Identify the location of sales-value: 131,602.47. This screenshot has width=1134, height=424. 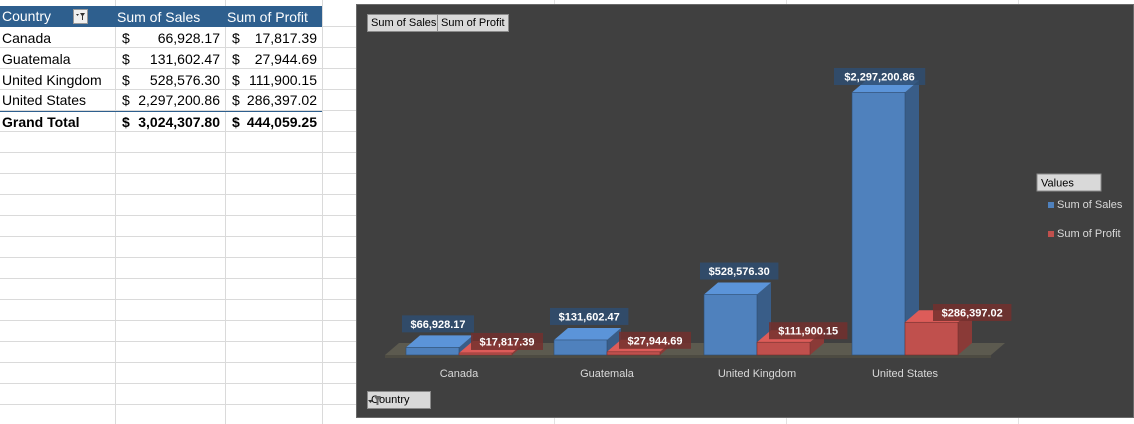
(184, 58).